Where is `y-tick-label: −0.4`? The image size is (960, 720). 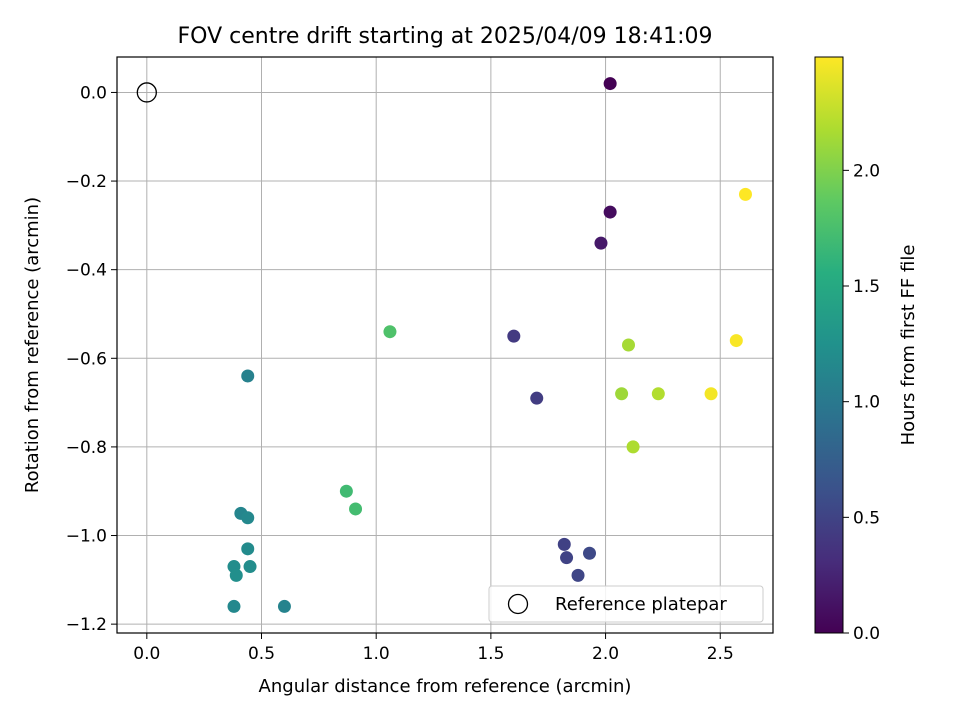
y-tick-label: −0.4 is located at coordinates (86, 271).